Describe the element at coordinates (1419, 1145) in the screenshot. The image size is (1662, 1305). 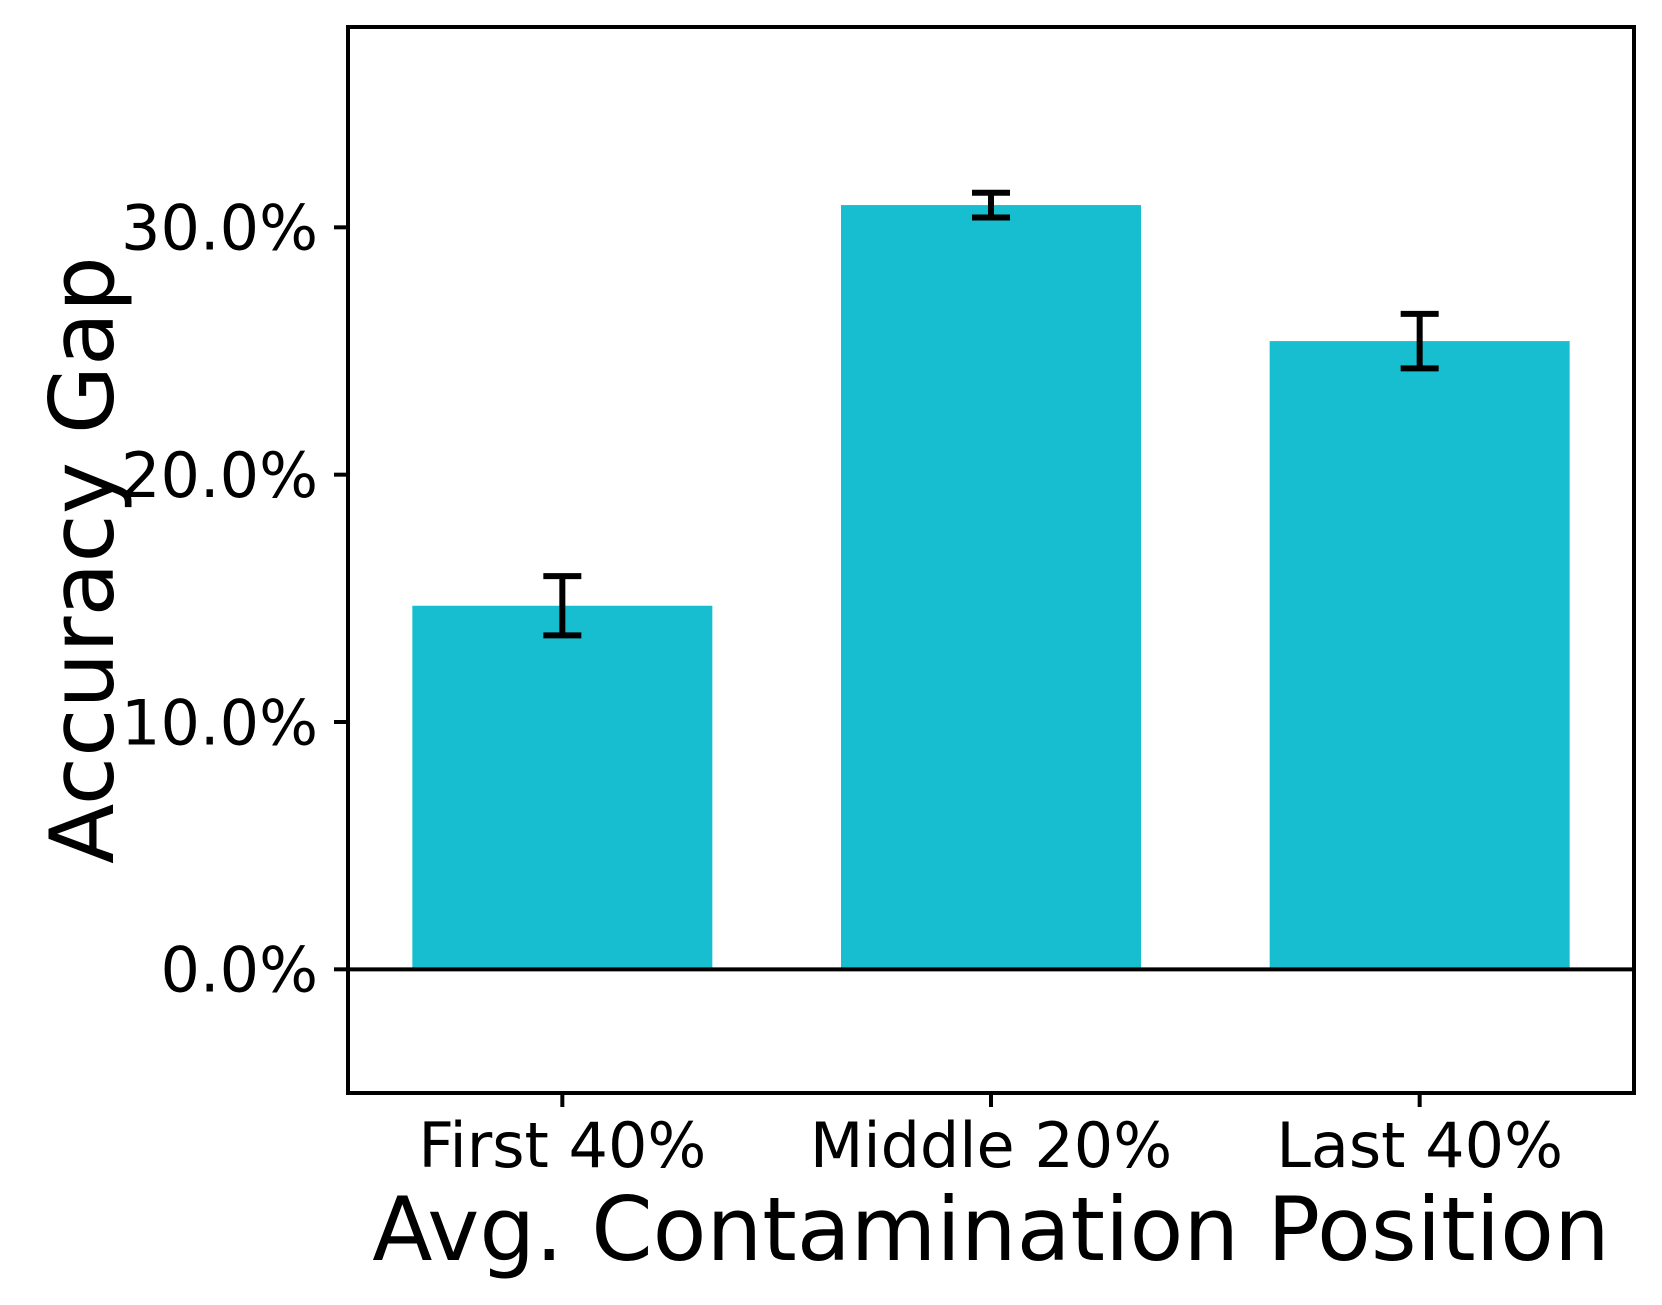
I see `x-tick-label-last-40: Last 40%` at that location.